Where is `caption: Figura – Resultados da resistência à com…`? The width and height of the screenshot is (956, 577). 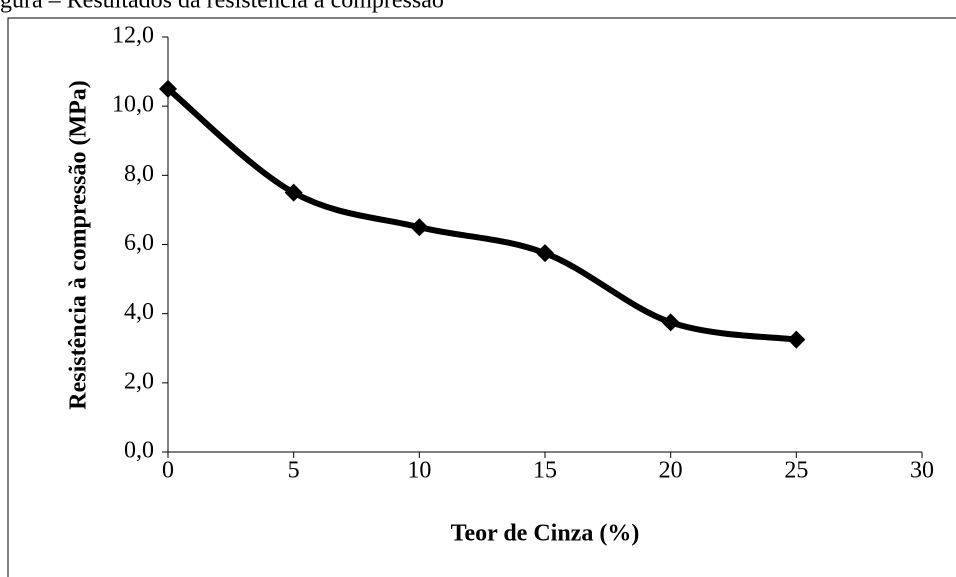
caption: Figura – Resultados da resistência à com… is located at coordinates (222, 7).